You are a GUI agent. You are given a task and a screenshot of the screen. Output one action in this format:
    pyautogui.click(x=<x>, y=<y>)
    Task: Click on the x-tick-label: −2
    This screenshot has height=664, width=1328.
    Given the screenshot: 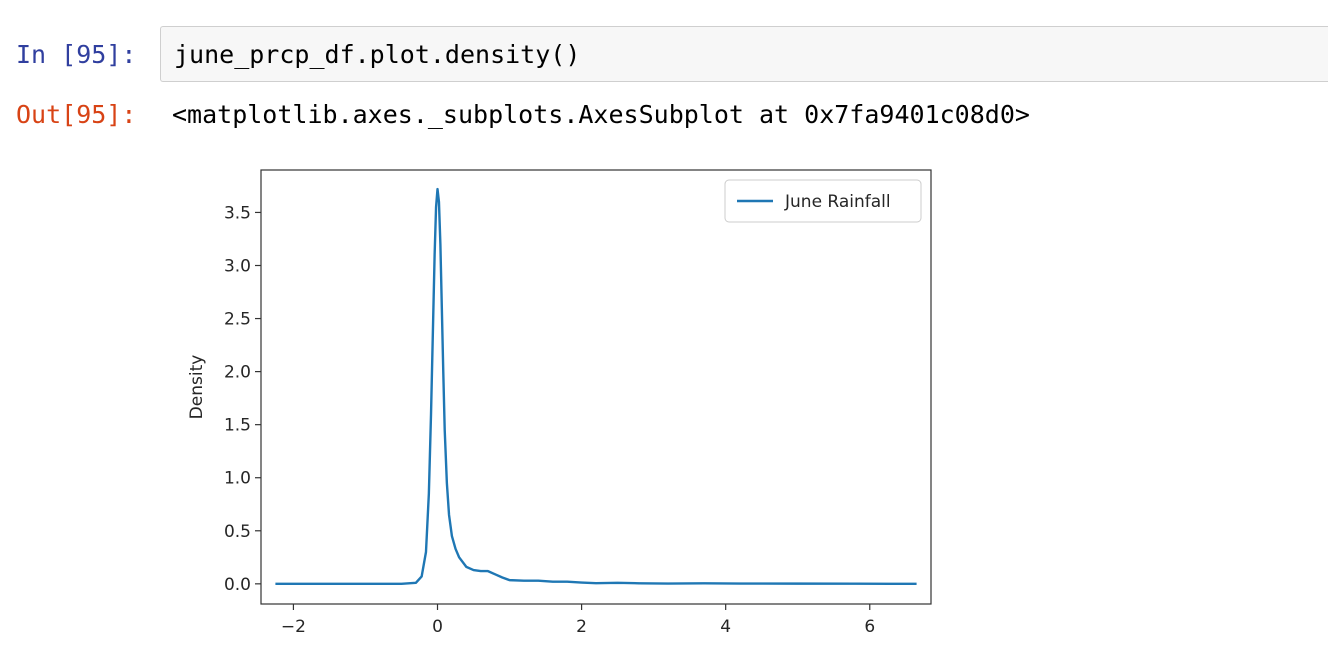 What is the action you would take?
    pyautogui.click(x=293, y=627)
    